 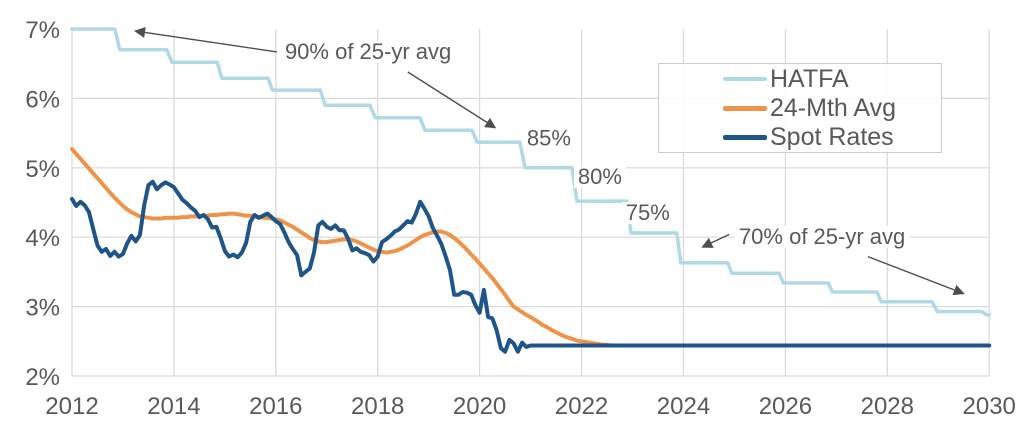 What do you see at coordinates (42, 99) in the screenshot?
I see `y-tick-label: 6%` at bounding box center [42, 99].